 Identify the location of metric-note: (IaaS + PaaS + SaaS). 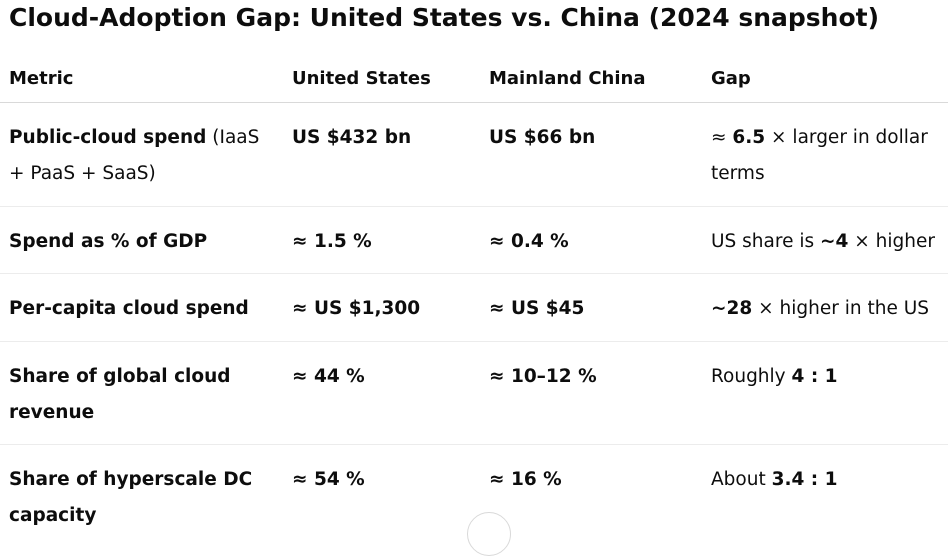
(134, 155).